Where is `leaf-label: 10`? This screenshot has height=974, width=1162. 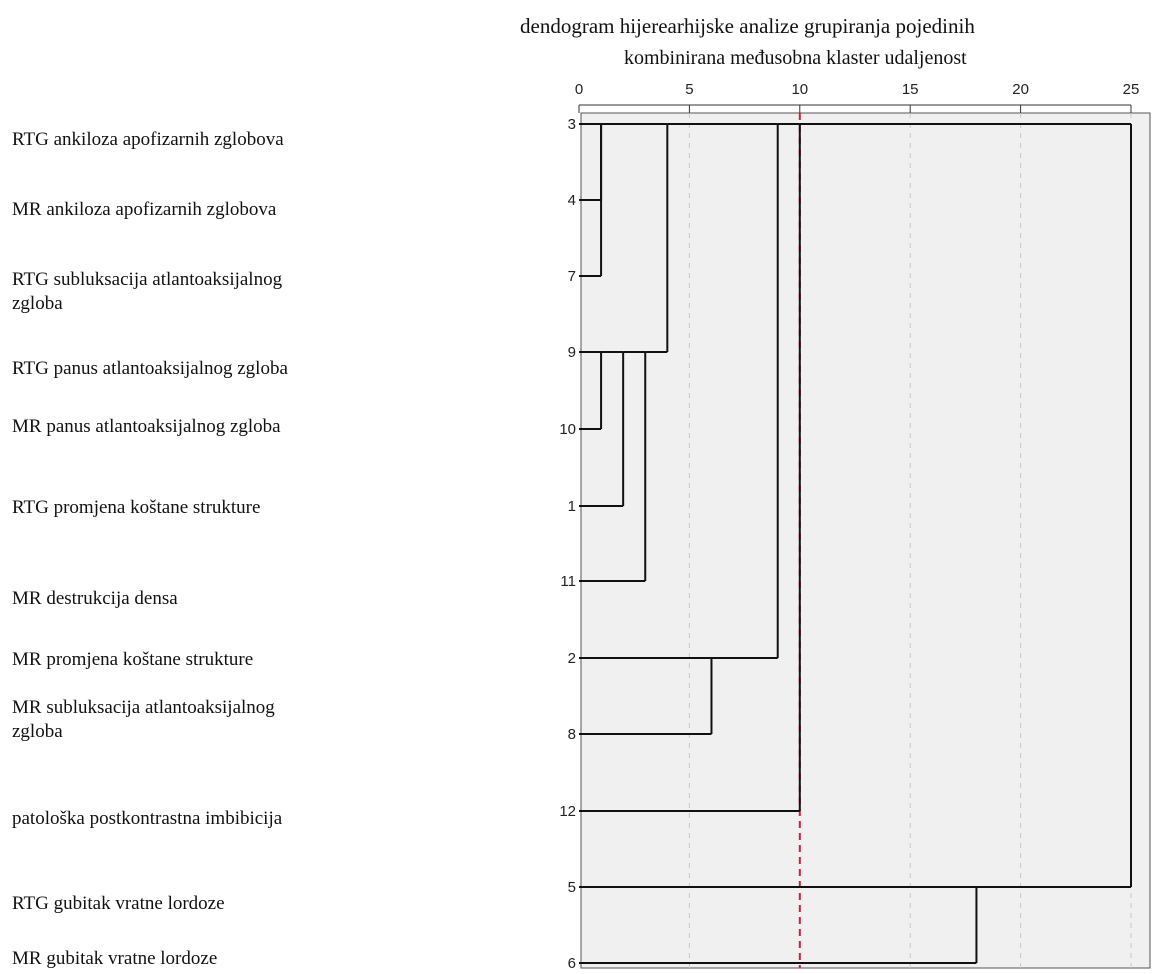 leaf-label: 10 is located at coordinates (567, 429).